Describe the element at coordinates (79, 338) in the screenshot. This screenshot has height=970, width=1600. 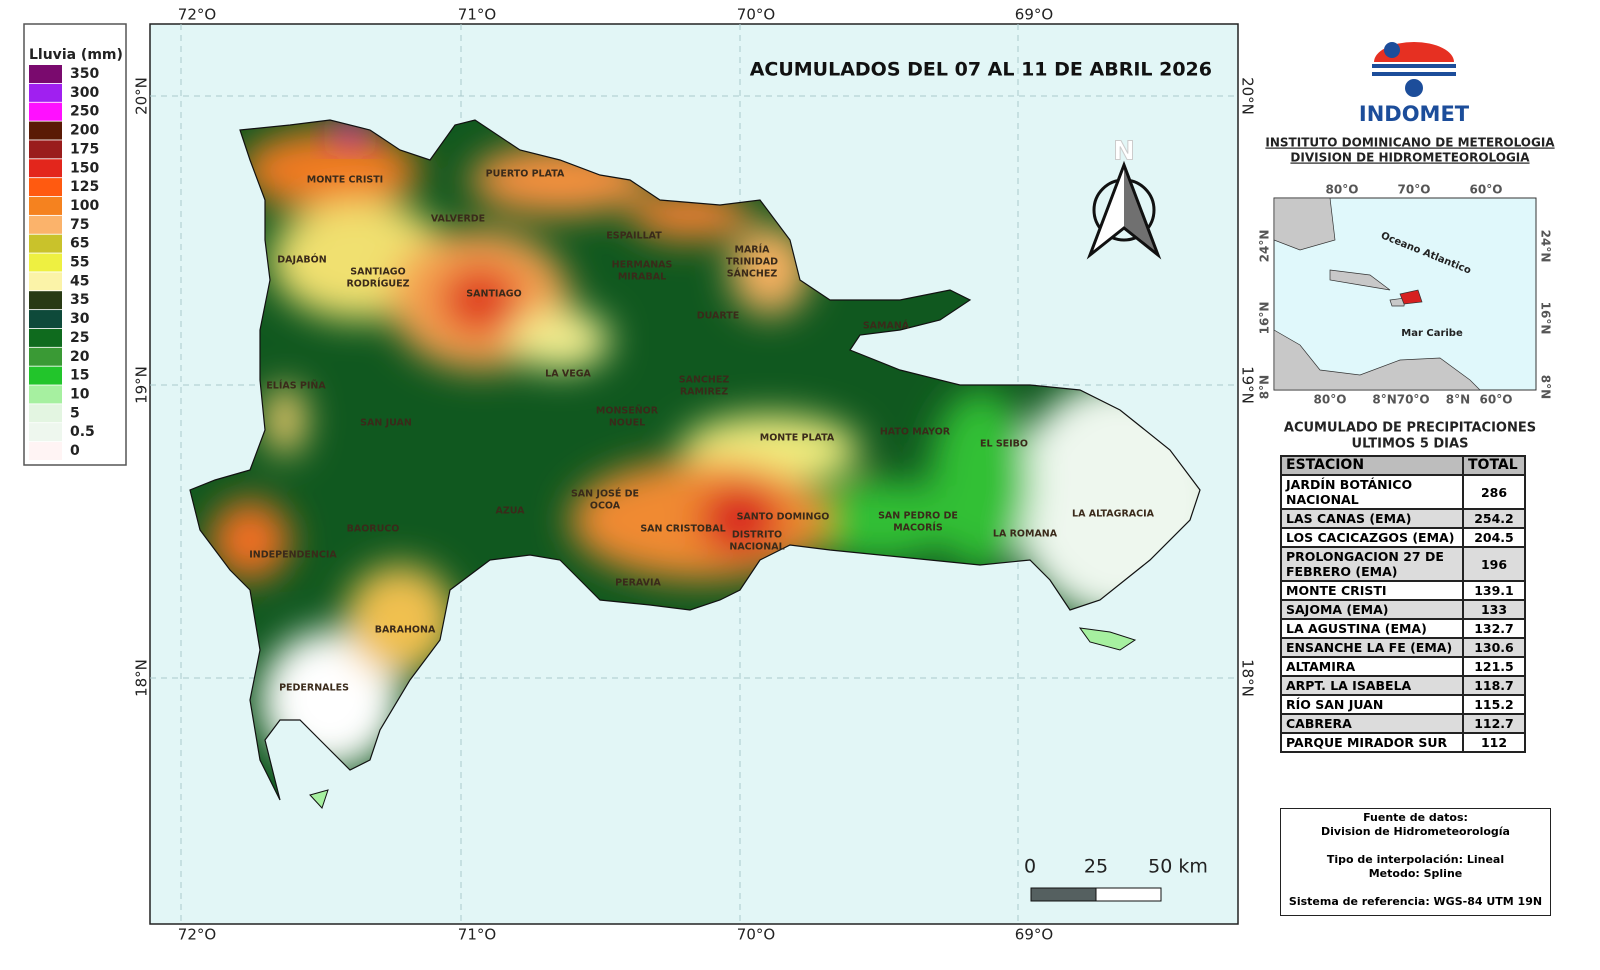
I see `legend-label: 25` at that location.